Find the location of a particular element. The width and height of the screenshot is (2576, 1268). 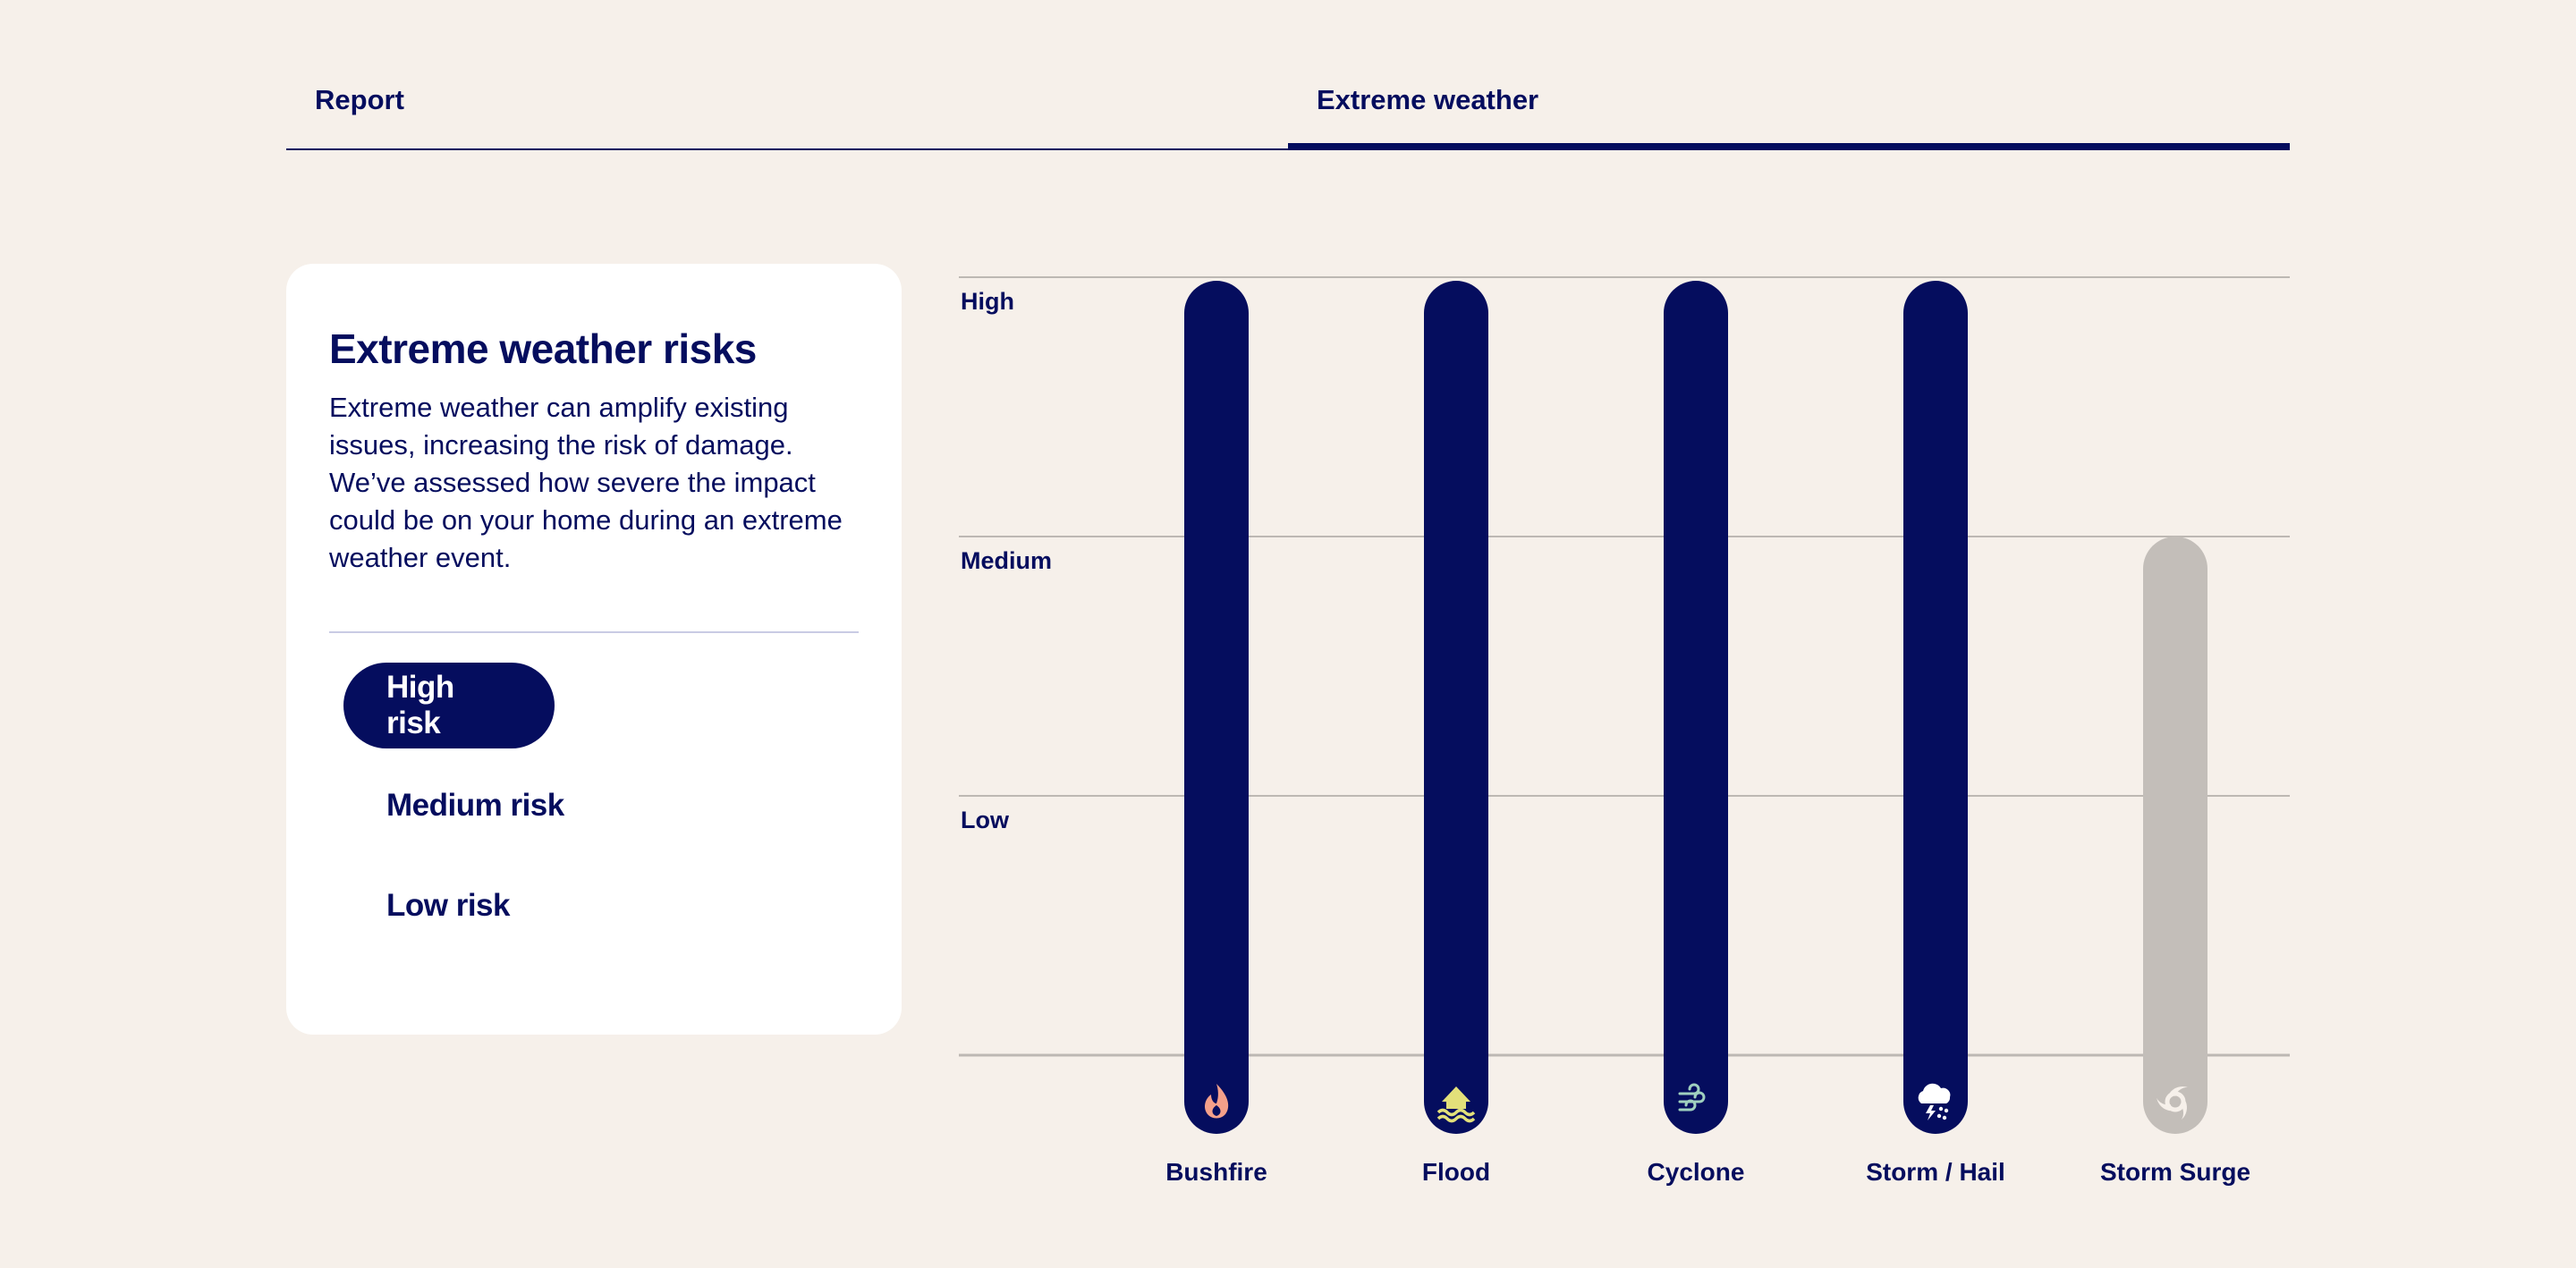

tab-extreme-weather: Extreme weather is located at coordinates (1789, 111).